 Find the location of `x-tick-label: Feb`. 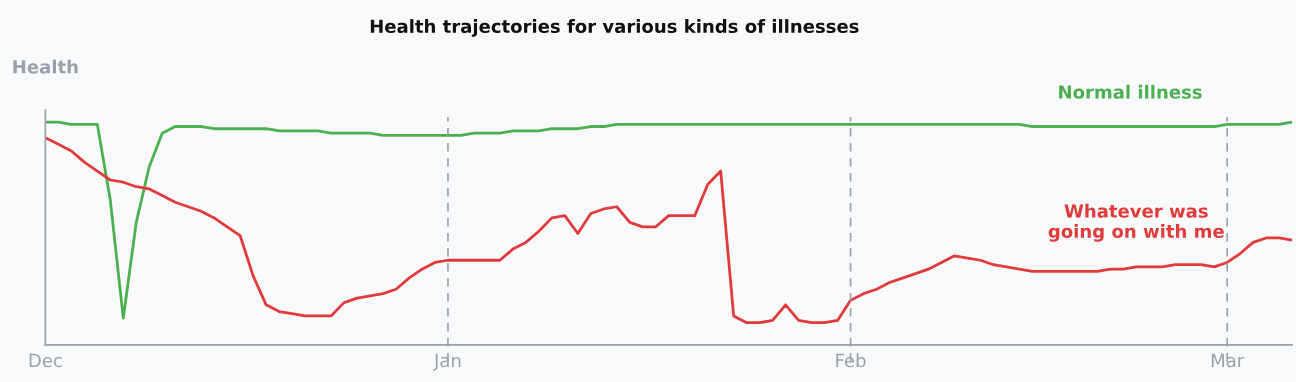

x-tick-label: Feb is located at coordinates (851, 360).